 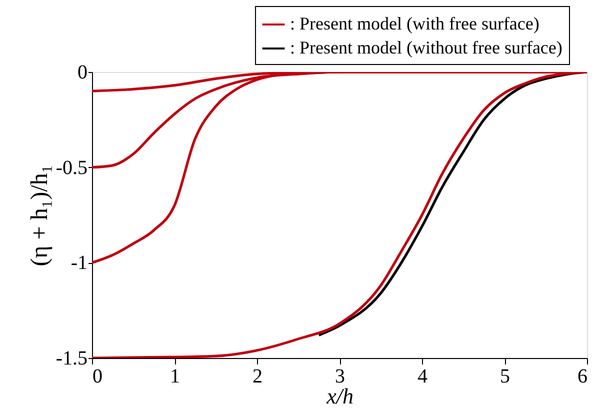 What do you see at coordinates (175, 377) in the screenshot?
I see `x-tick-label: 1` at bounding box center [175, 377].